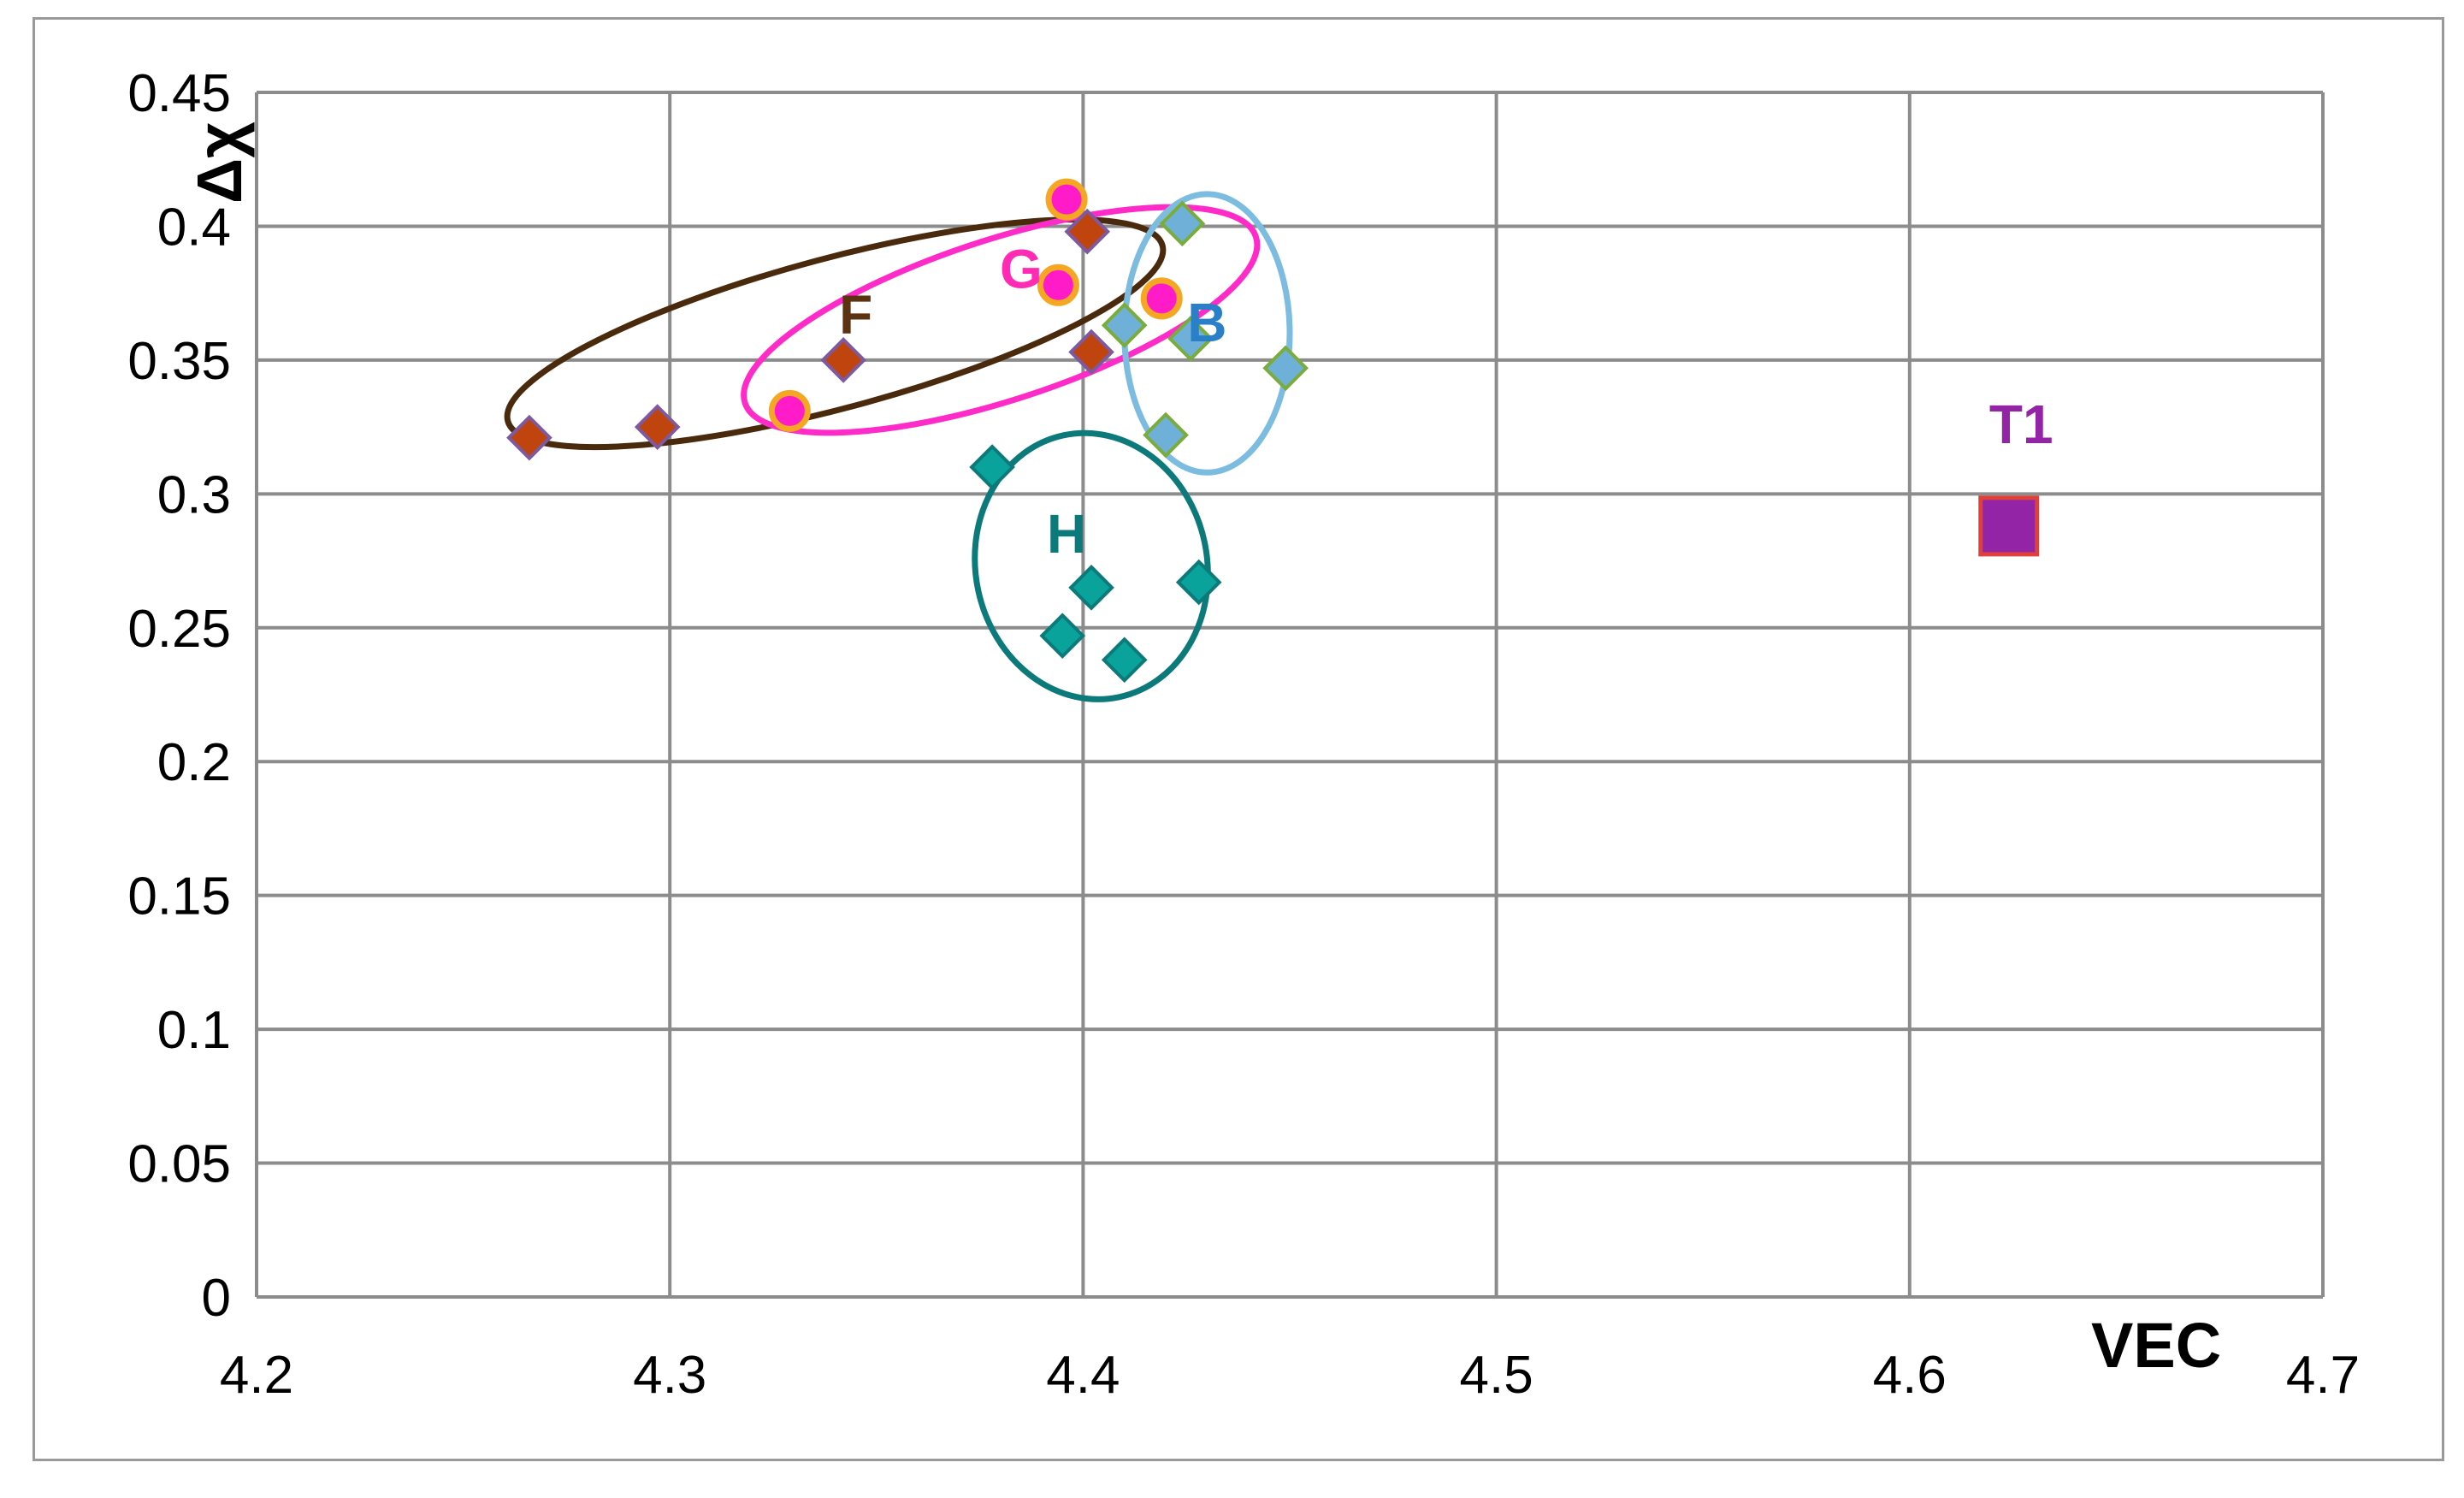  Describe the element at coordinates (179, 629) in the screenshot. I see `y-tick-label-5: 0.25` at that location.